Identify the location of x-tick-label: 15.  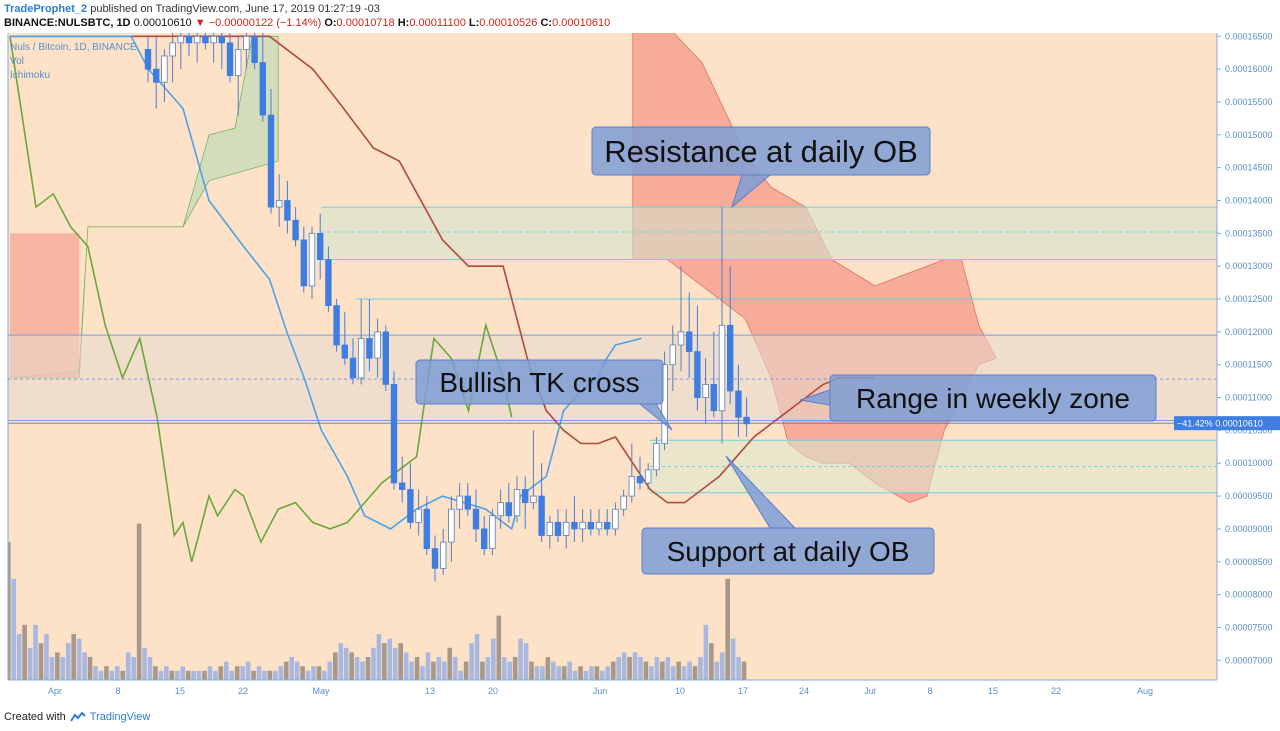
(180, 691).